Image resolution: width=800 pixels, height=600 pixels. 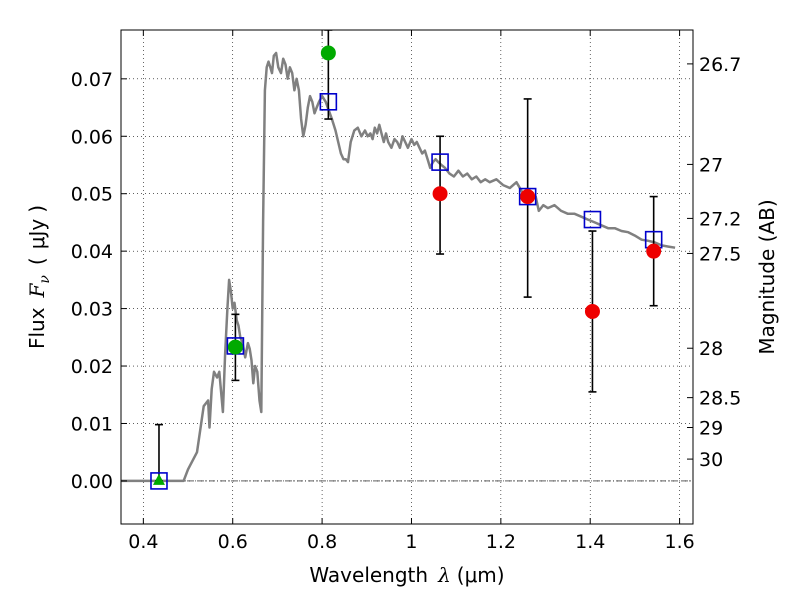 What do you see at coordinates (322, 542) in the screenshot?
I see `x-tick-label-2: 0.8` at bounding box center [322, 542].